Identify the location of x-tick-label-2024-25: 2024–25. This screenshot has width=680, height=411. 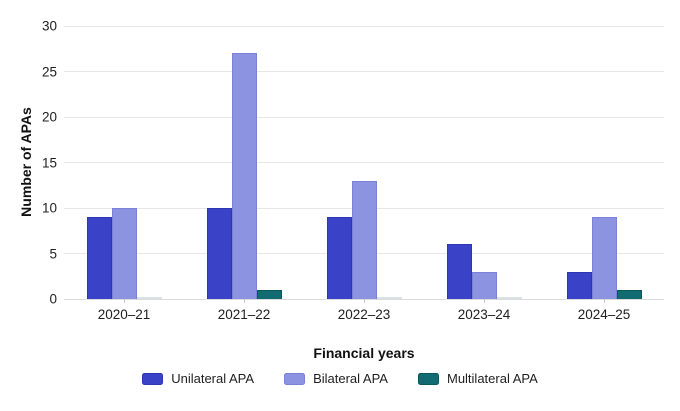
(604, 314).